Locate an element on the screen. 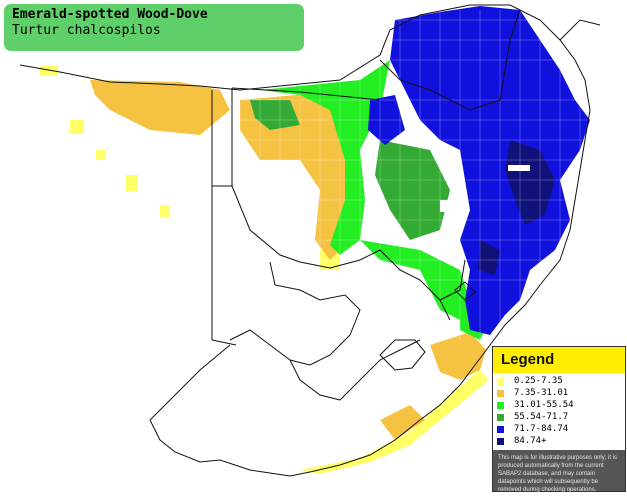 The height and width of the screenshot is (498, 627). legend-heading: Legend is located at coordinates (559, 360).